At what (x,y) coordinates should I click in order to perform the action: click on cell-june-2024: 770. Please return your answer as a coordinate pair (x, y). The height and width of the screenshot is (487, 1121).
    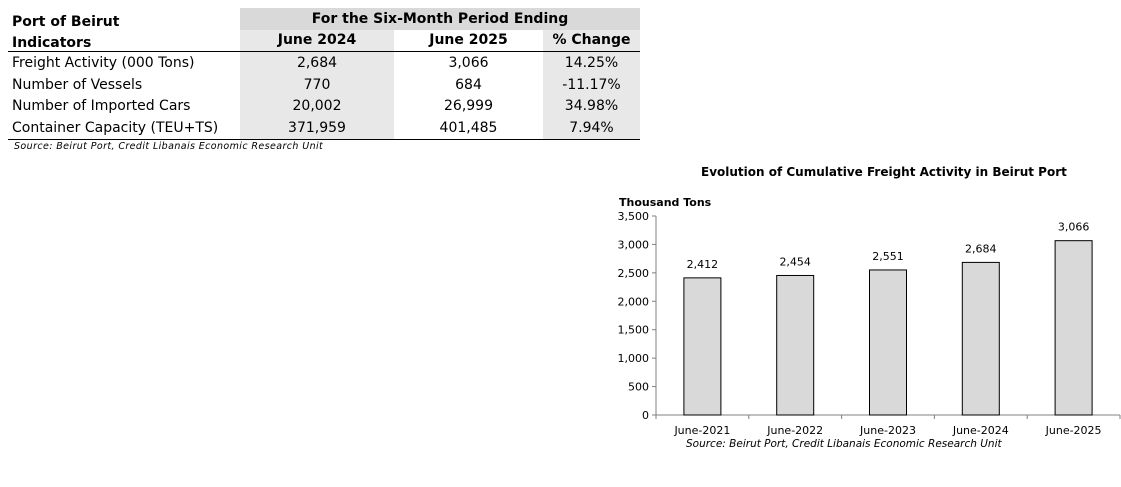
    Looking at the image, I should click on (317, 84).